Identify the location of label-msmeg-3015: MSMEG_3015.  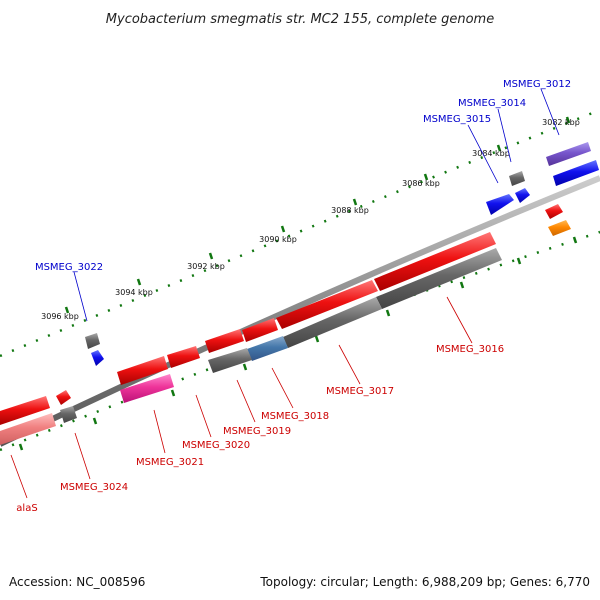
(457, 119).